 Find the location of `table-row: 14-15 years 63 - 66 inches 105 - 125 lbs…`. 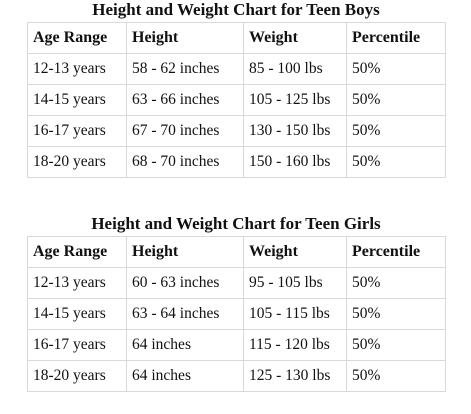

table-row: 14-15 years 63 - 66 inches 105 - 125 lbs… is located at coordinates (236, 100).